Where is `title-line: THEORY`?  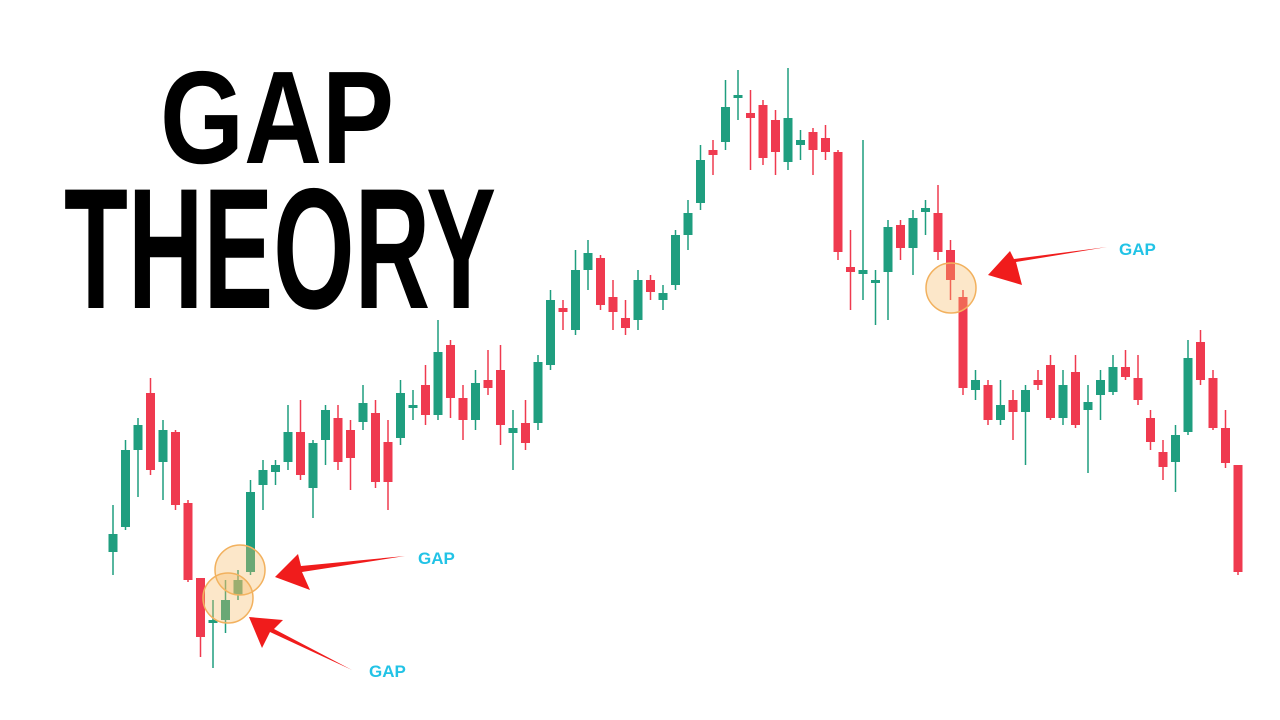 title-line: THEORY is located at coordinates (280, 249).